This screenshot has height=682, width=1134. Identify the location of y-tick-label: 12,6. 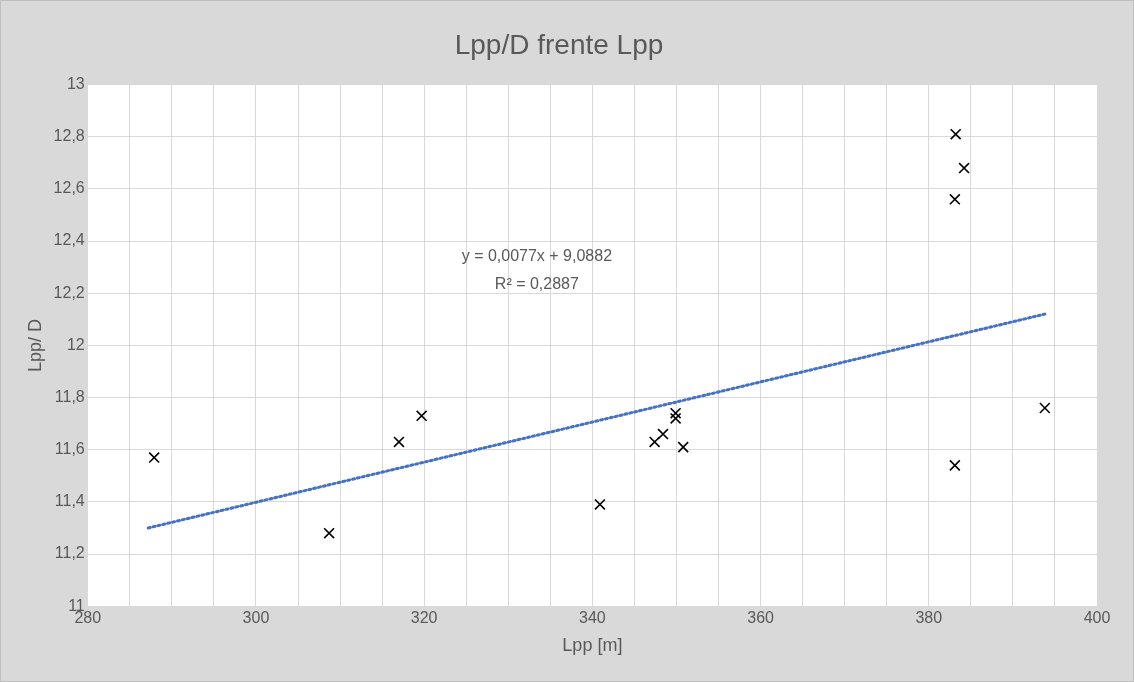
(69, 188).